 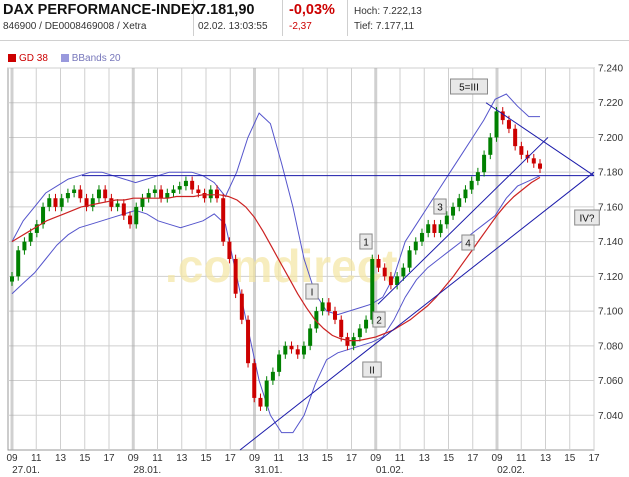 What do you see at coordinates (300, 26) in the screenshot?
I see `change-absolute: -2,37` at bounding box center [300, 26].